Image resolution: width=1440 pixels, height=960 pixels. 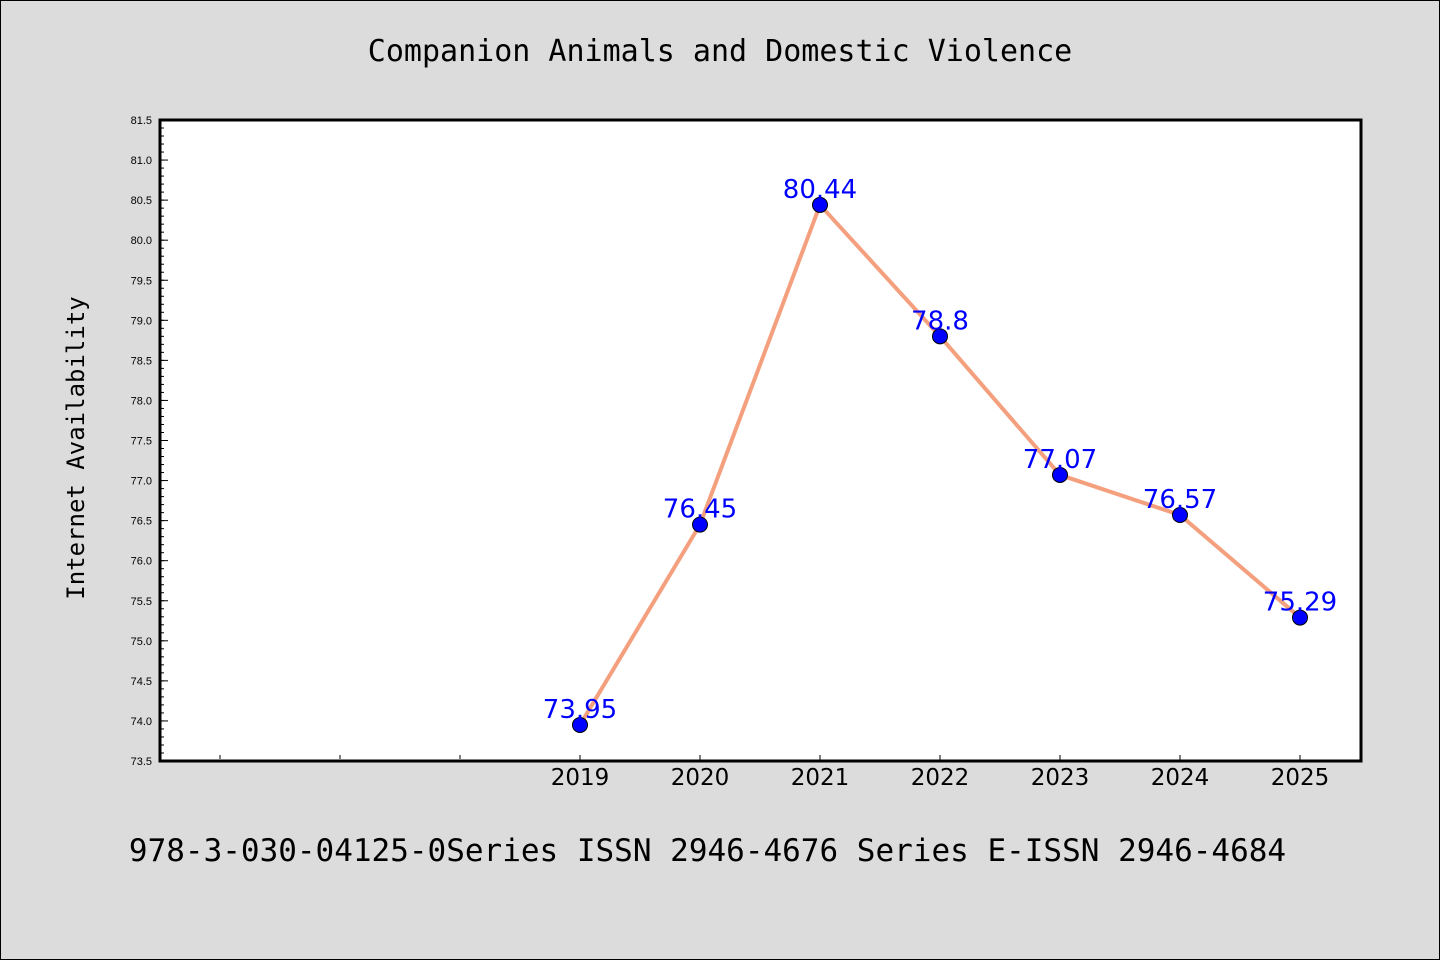 What do you see at coordinates (141, 522) in the screenshot?
I see `y-tick-label: 76.5` at bounding box center [141, 522].